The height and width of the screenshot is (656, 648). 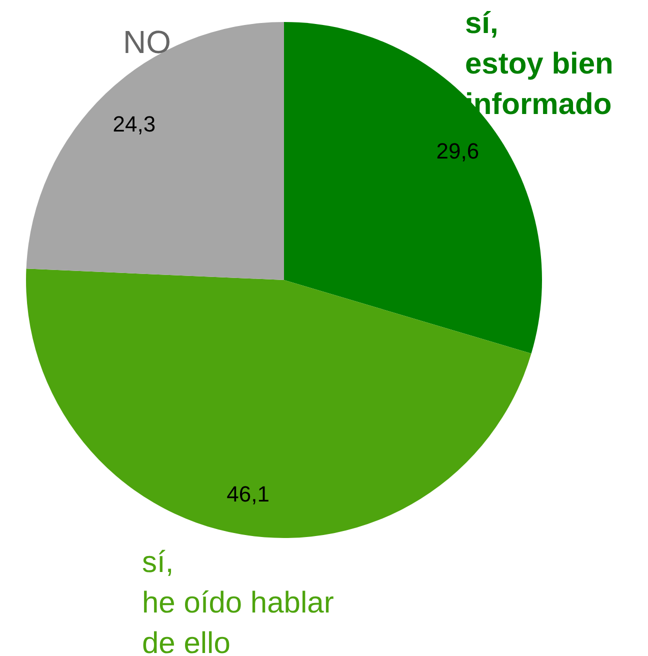 What do you see at coordinates (147, 42) in the screenshot?
I see `slice-label: NO` at bounding box center [147, 42].